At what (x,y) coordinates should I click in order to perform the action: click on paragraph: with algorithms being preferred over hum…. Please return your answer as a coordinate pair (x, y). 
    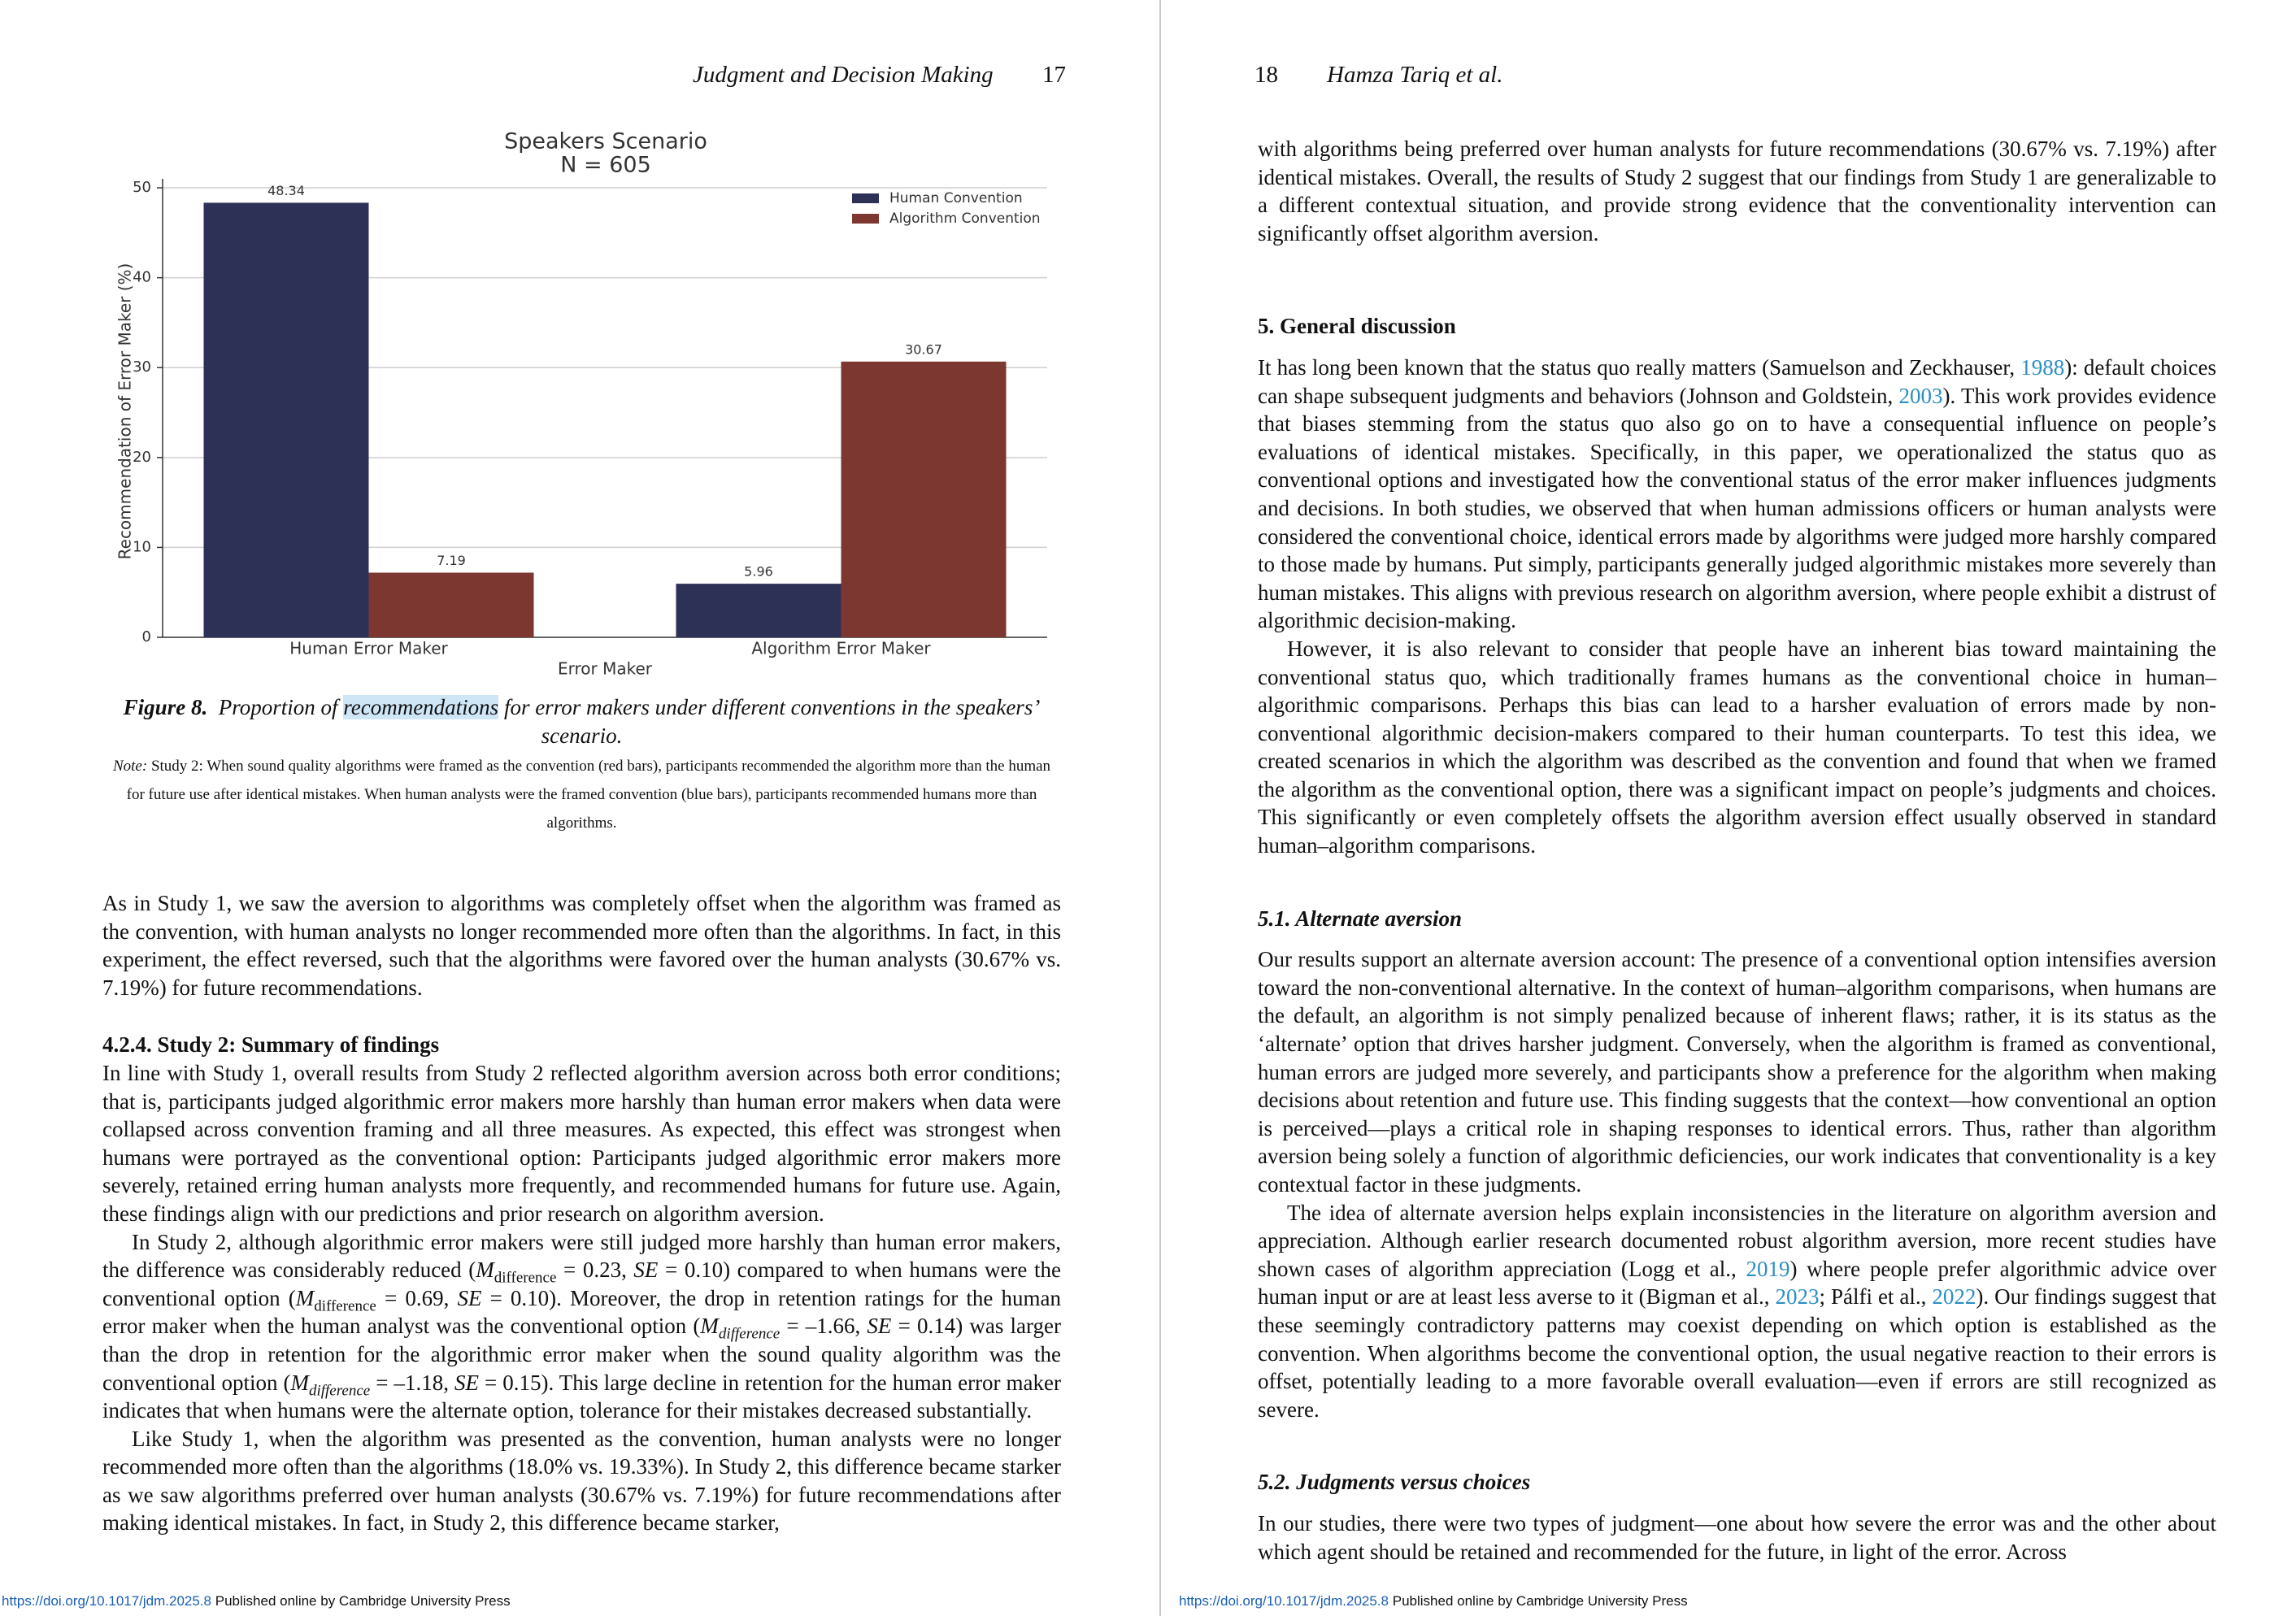
    Looking at the image, I should click on (1737, 191).